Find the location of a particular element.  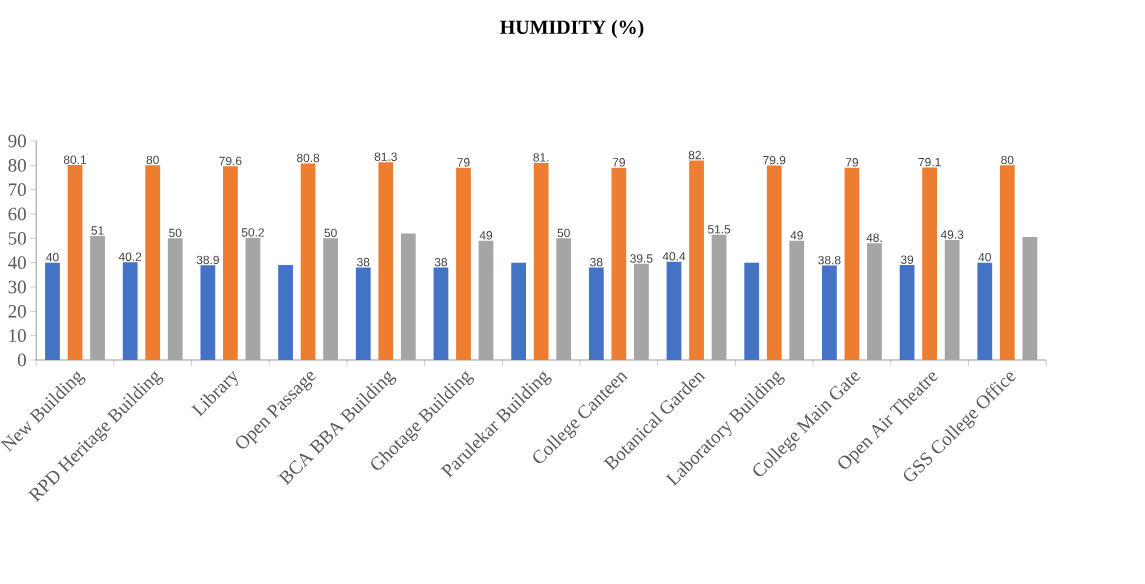

y-tick-label: 50 is located at coordinates (17, 238).